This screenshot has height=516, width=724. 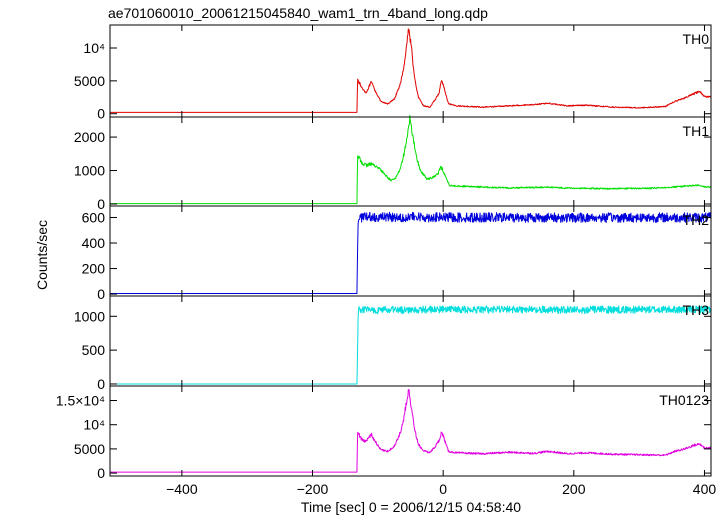 I want to click on series-line-th0123, so click(x=410, y=431).